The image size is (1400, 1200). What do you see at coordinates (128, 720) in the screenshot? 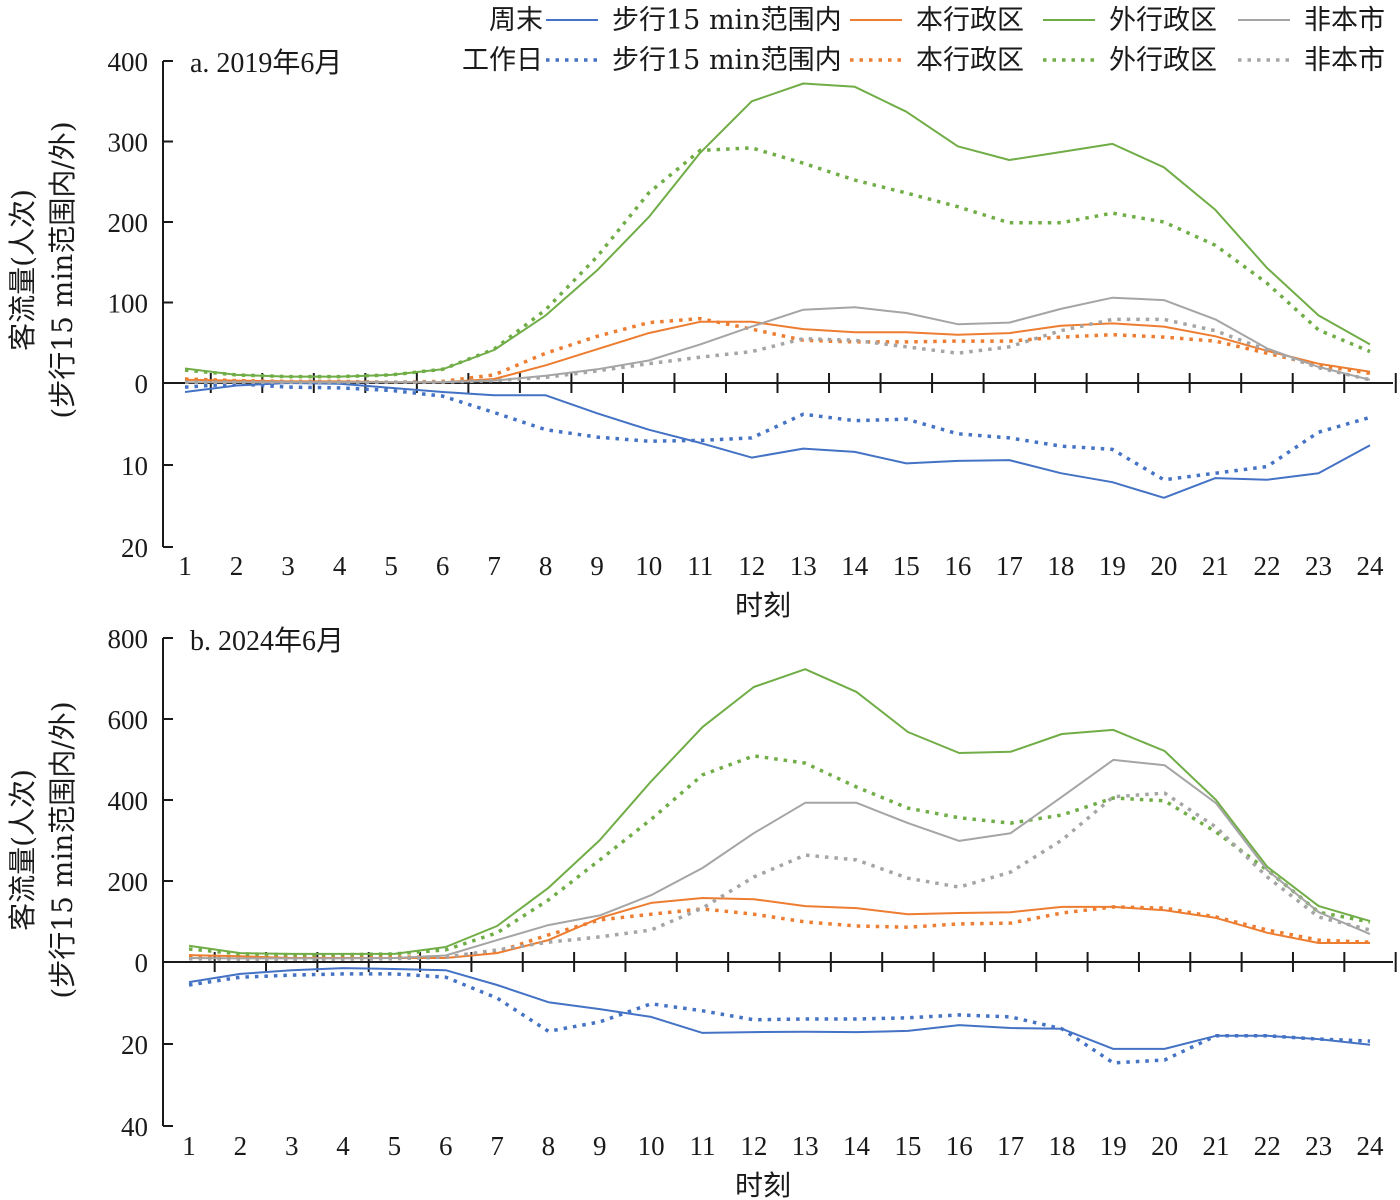
I see `y-tick-label: 600` at bounding box center [128, 720].